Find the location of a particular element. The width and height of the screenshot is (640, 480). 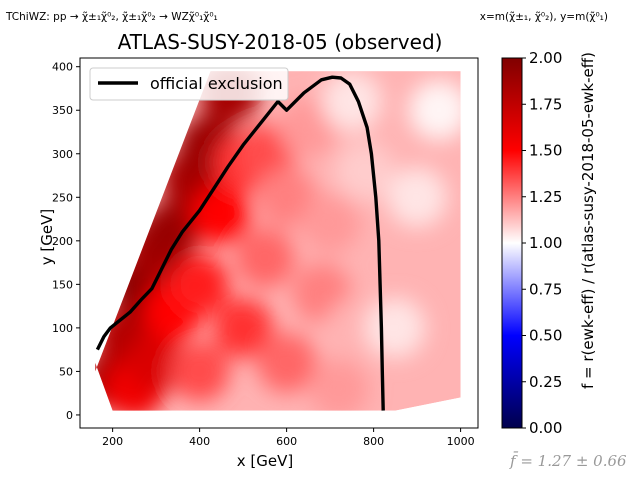

colorbar is located at coordinates (512, 243).